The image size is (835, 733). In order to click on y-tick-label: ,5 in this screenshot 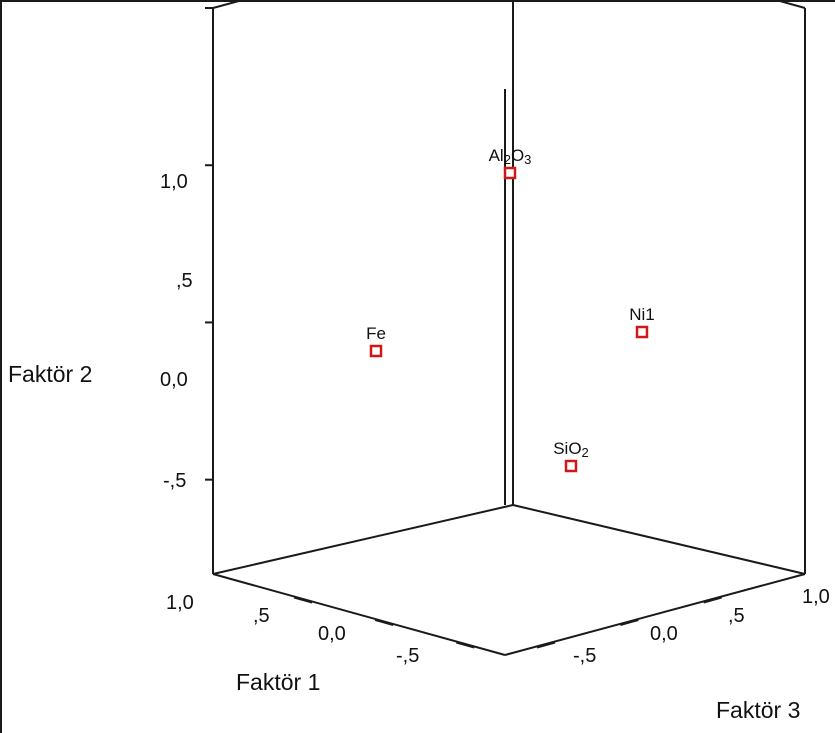, I will do `click(184, 281)`.